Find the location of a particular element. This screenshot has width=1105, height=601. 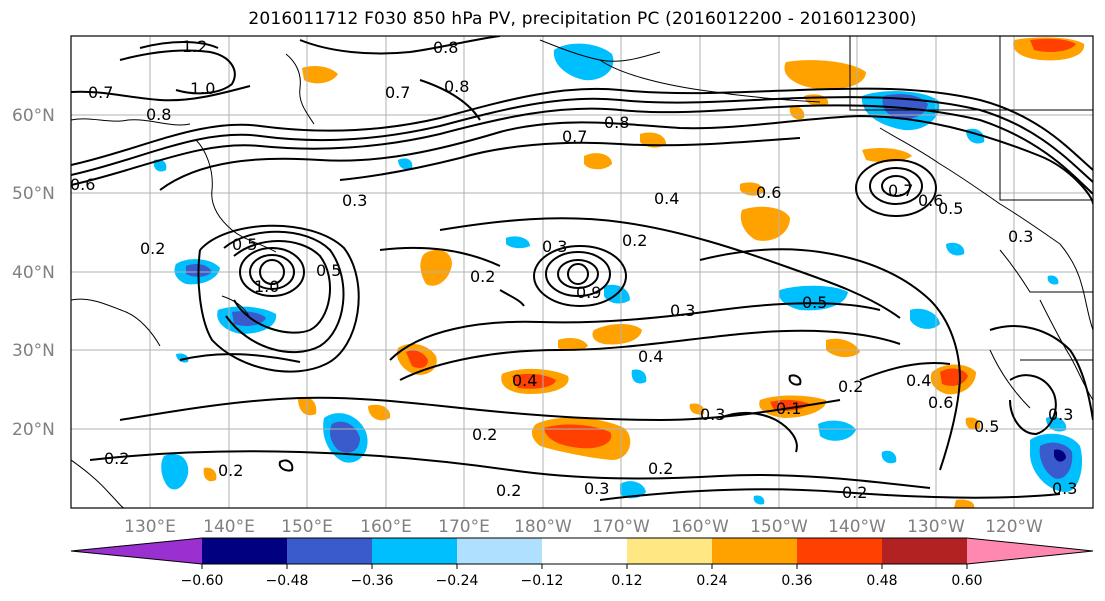

lat-label: 50°N is located at coordinates (33, 194).